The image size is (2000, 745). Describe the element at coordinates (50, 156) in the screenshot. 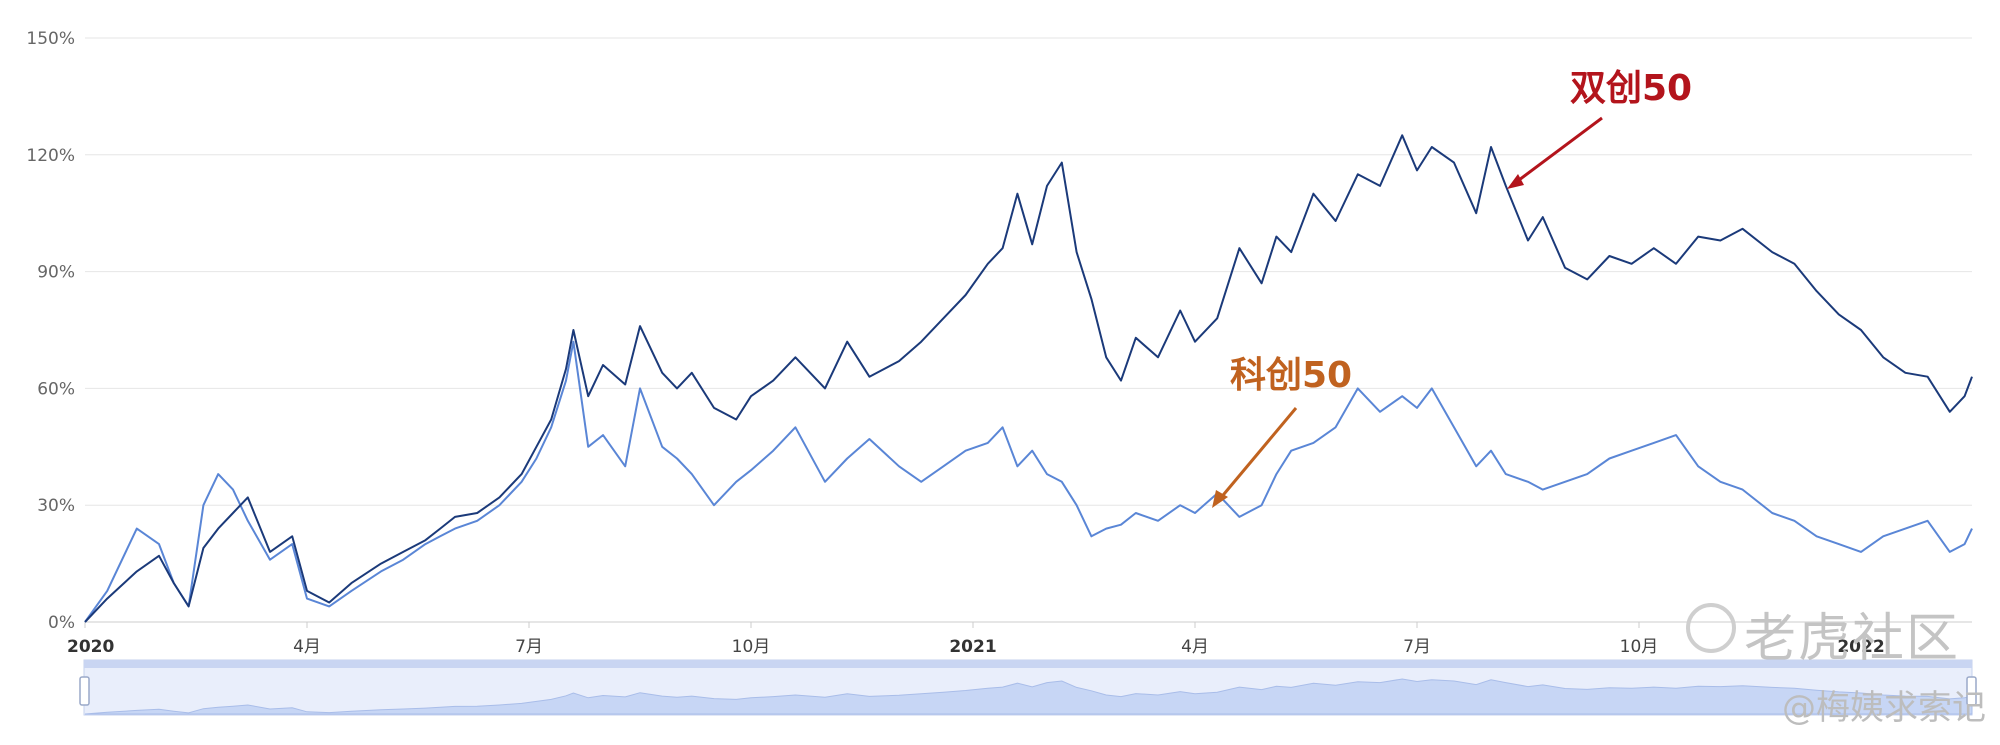

I see `y-tick-label: 120%` at that location.